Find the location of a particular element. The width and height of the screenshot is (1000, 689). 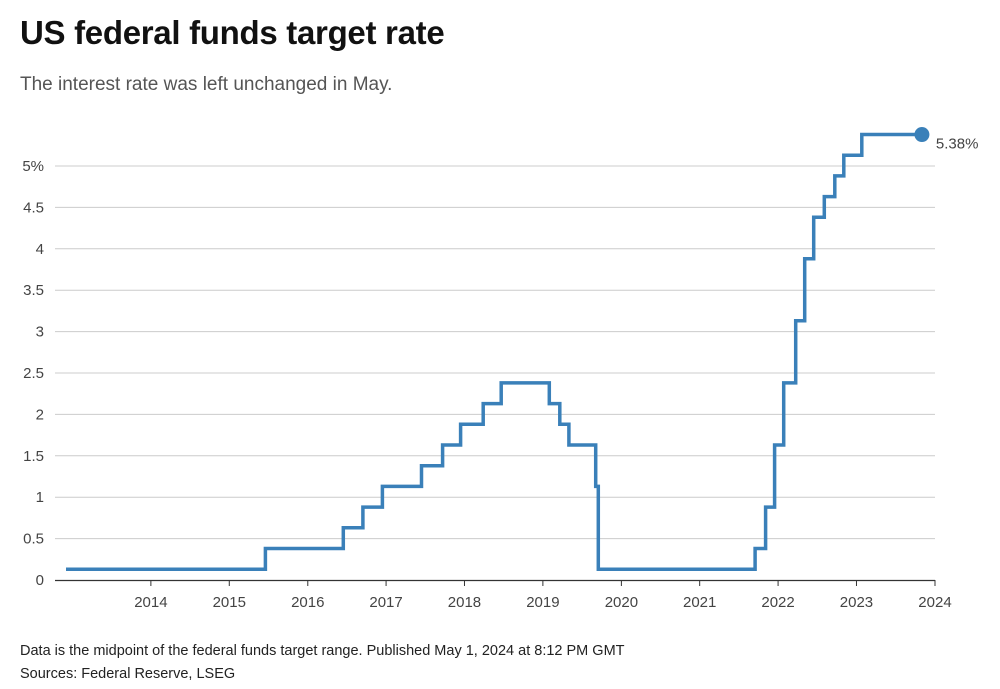

x-tick-label: 2016 is located at coordinates (307, 602).